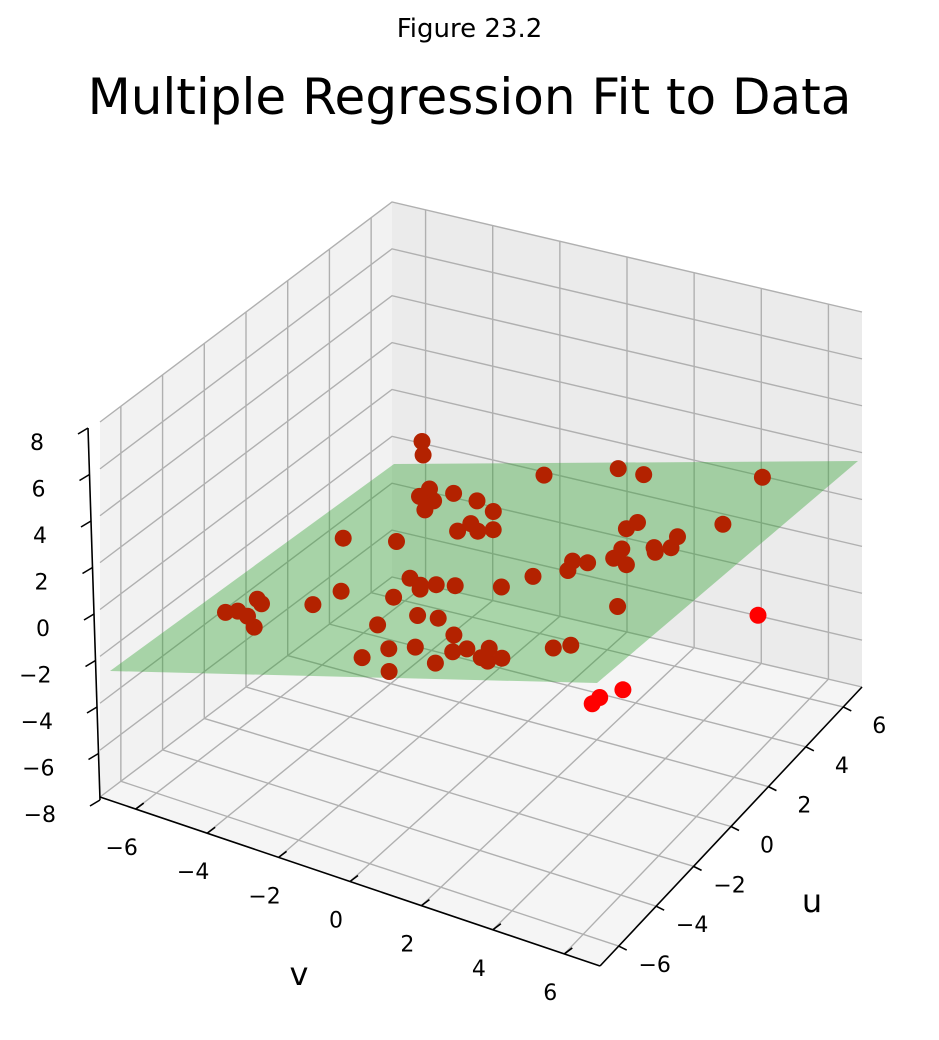 The image size is (939, 1040). What do you see at coordinates (299, 974) in the screenshot?
I see `y-axis-label: v` at bounding box center [299, 974].